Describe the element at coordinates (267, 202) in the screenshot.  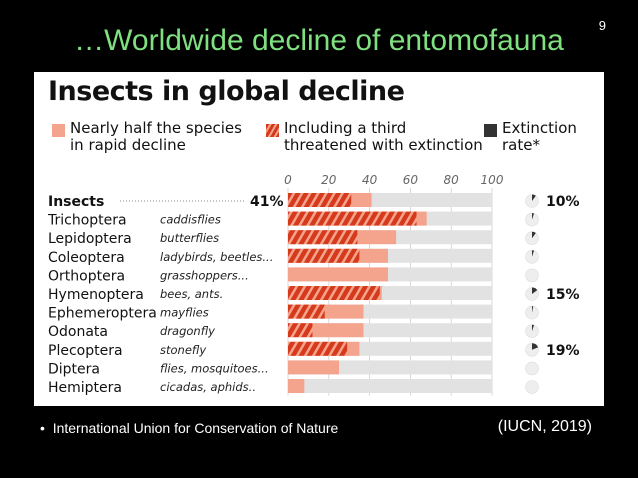
I see `value-label: 41%` at that location.